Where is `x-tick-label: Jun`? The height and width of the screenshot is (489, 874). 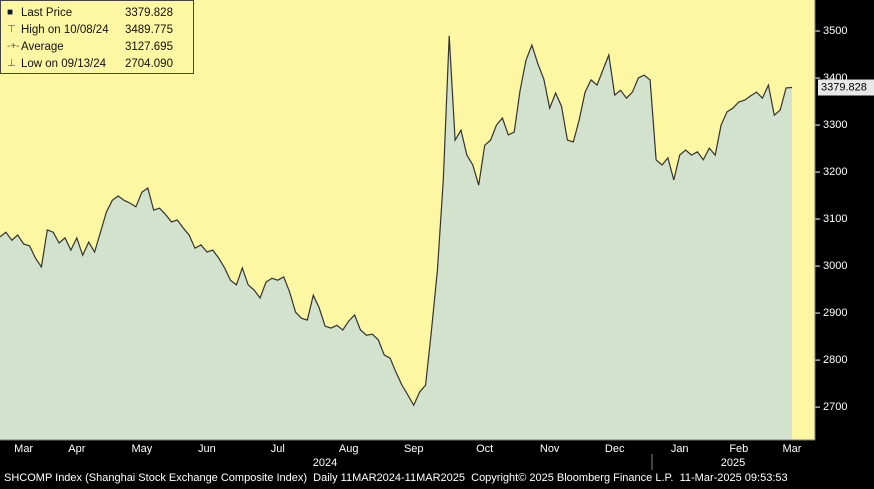
x-tick-label: Jun is located at coordinates (207, 449).